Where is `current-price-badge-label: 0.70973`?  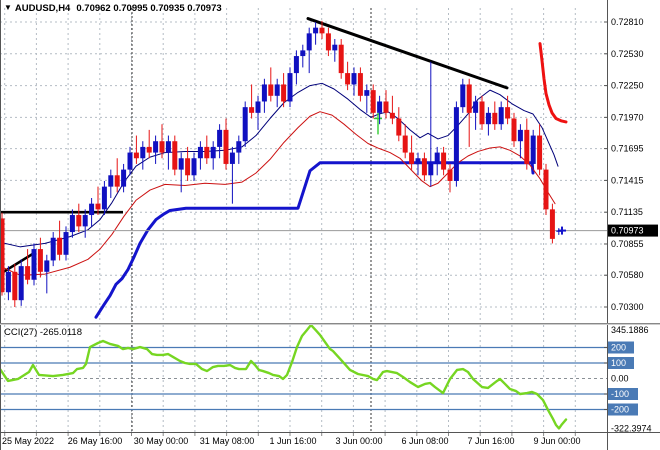
current-price-badge-label: 0.70973 is located at coordinates (627, 231).